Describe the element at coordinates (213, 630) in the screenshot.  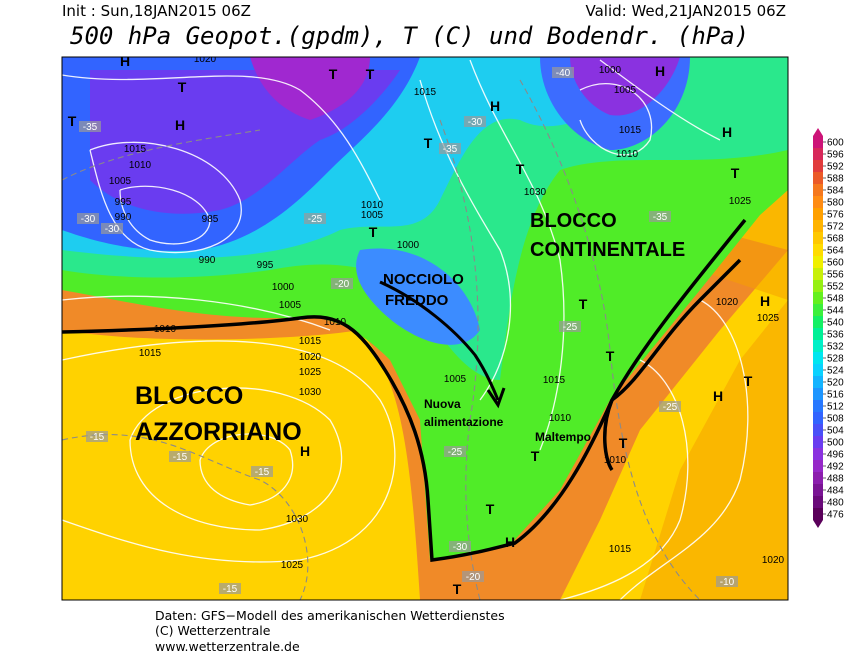
I see `footer-line: (C) Wetterzentrale` at that location.